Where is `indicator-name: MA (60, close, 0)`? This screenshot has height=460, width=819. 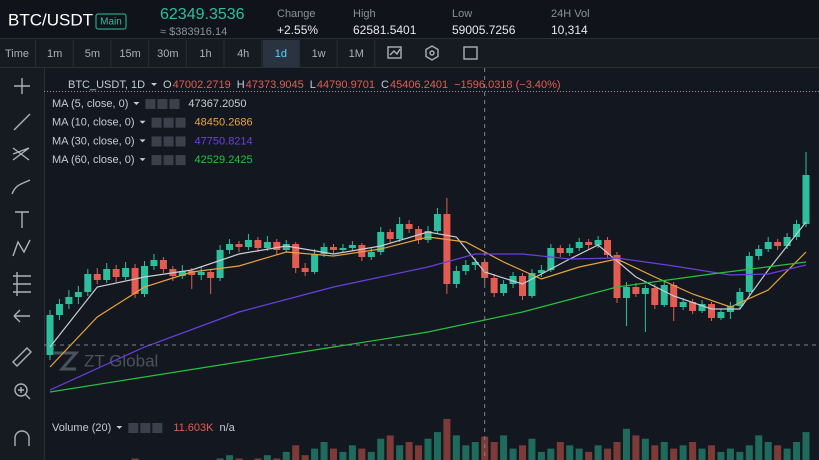
indicator-name: MA (60, close, 0) is located at coordinates (93, 160).